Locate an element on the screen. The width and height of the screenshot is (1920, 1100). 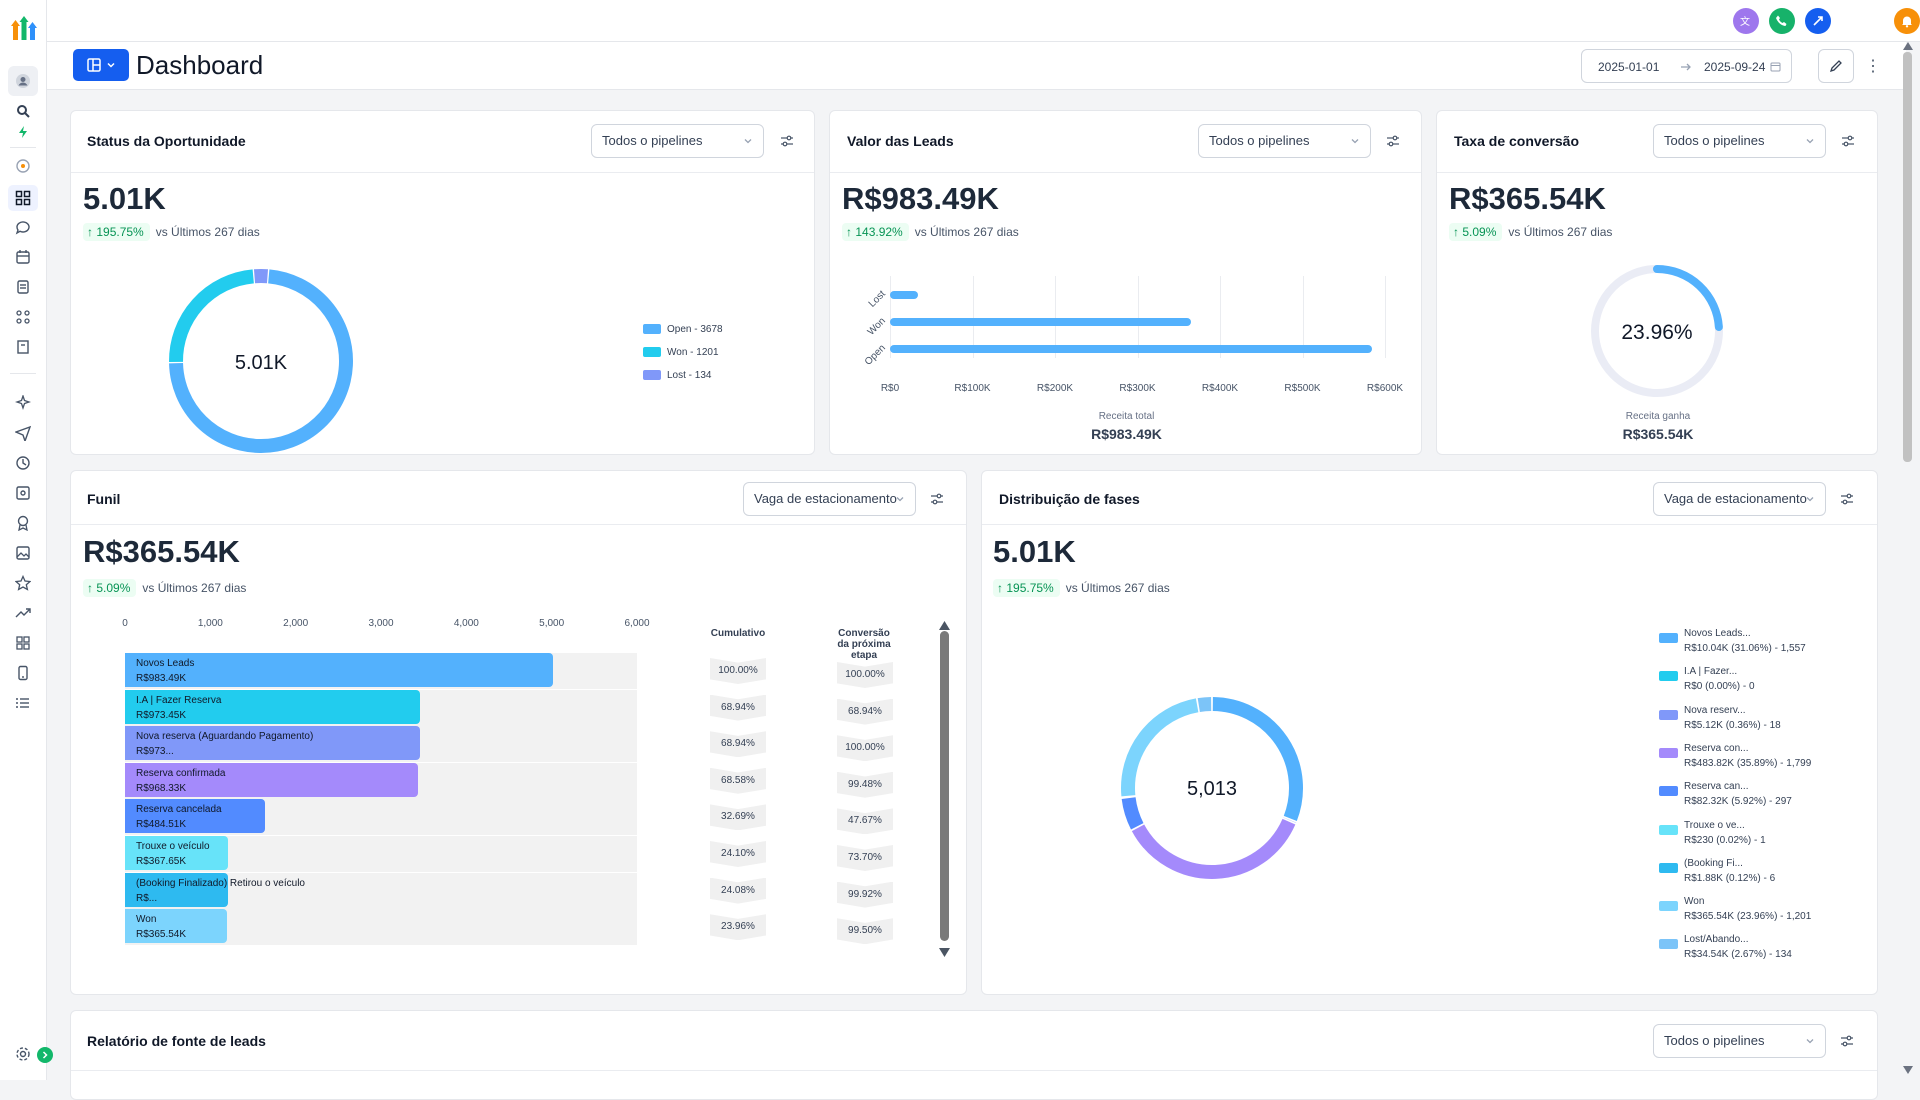
legend-item: (Booking Fi...R$1.88K (0.12%) - 6 is located at coordinates (1729, 871).